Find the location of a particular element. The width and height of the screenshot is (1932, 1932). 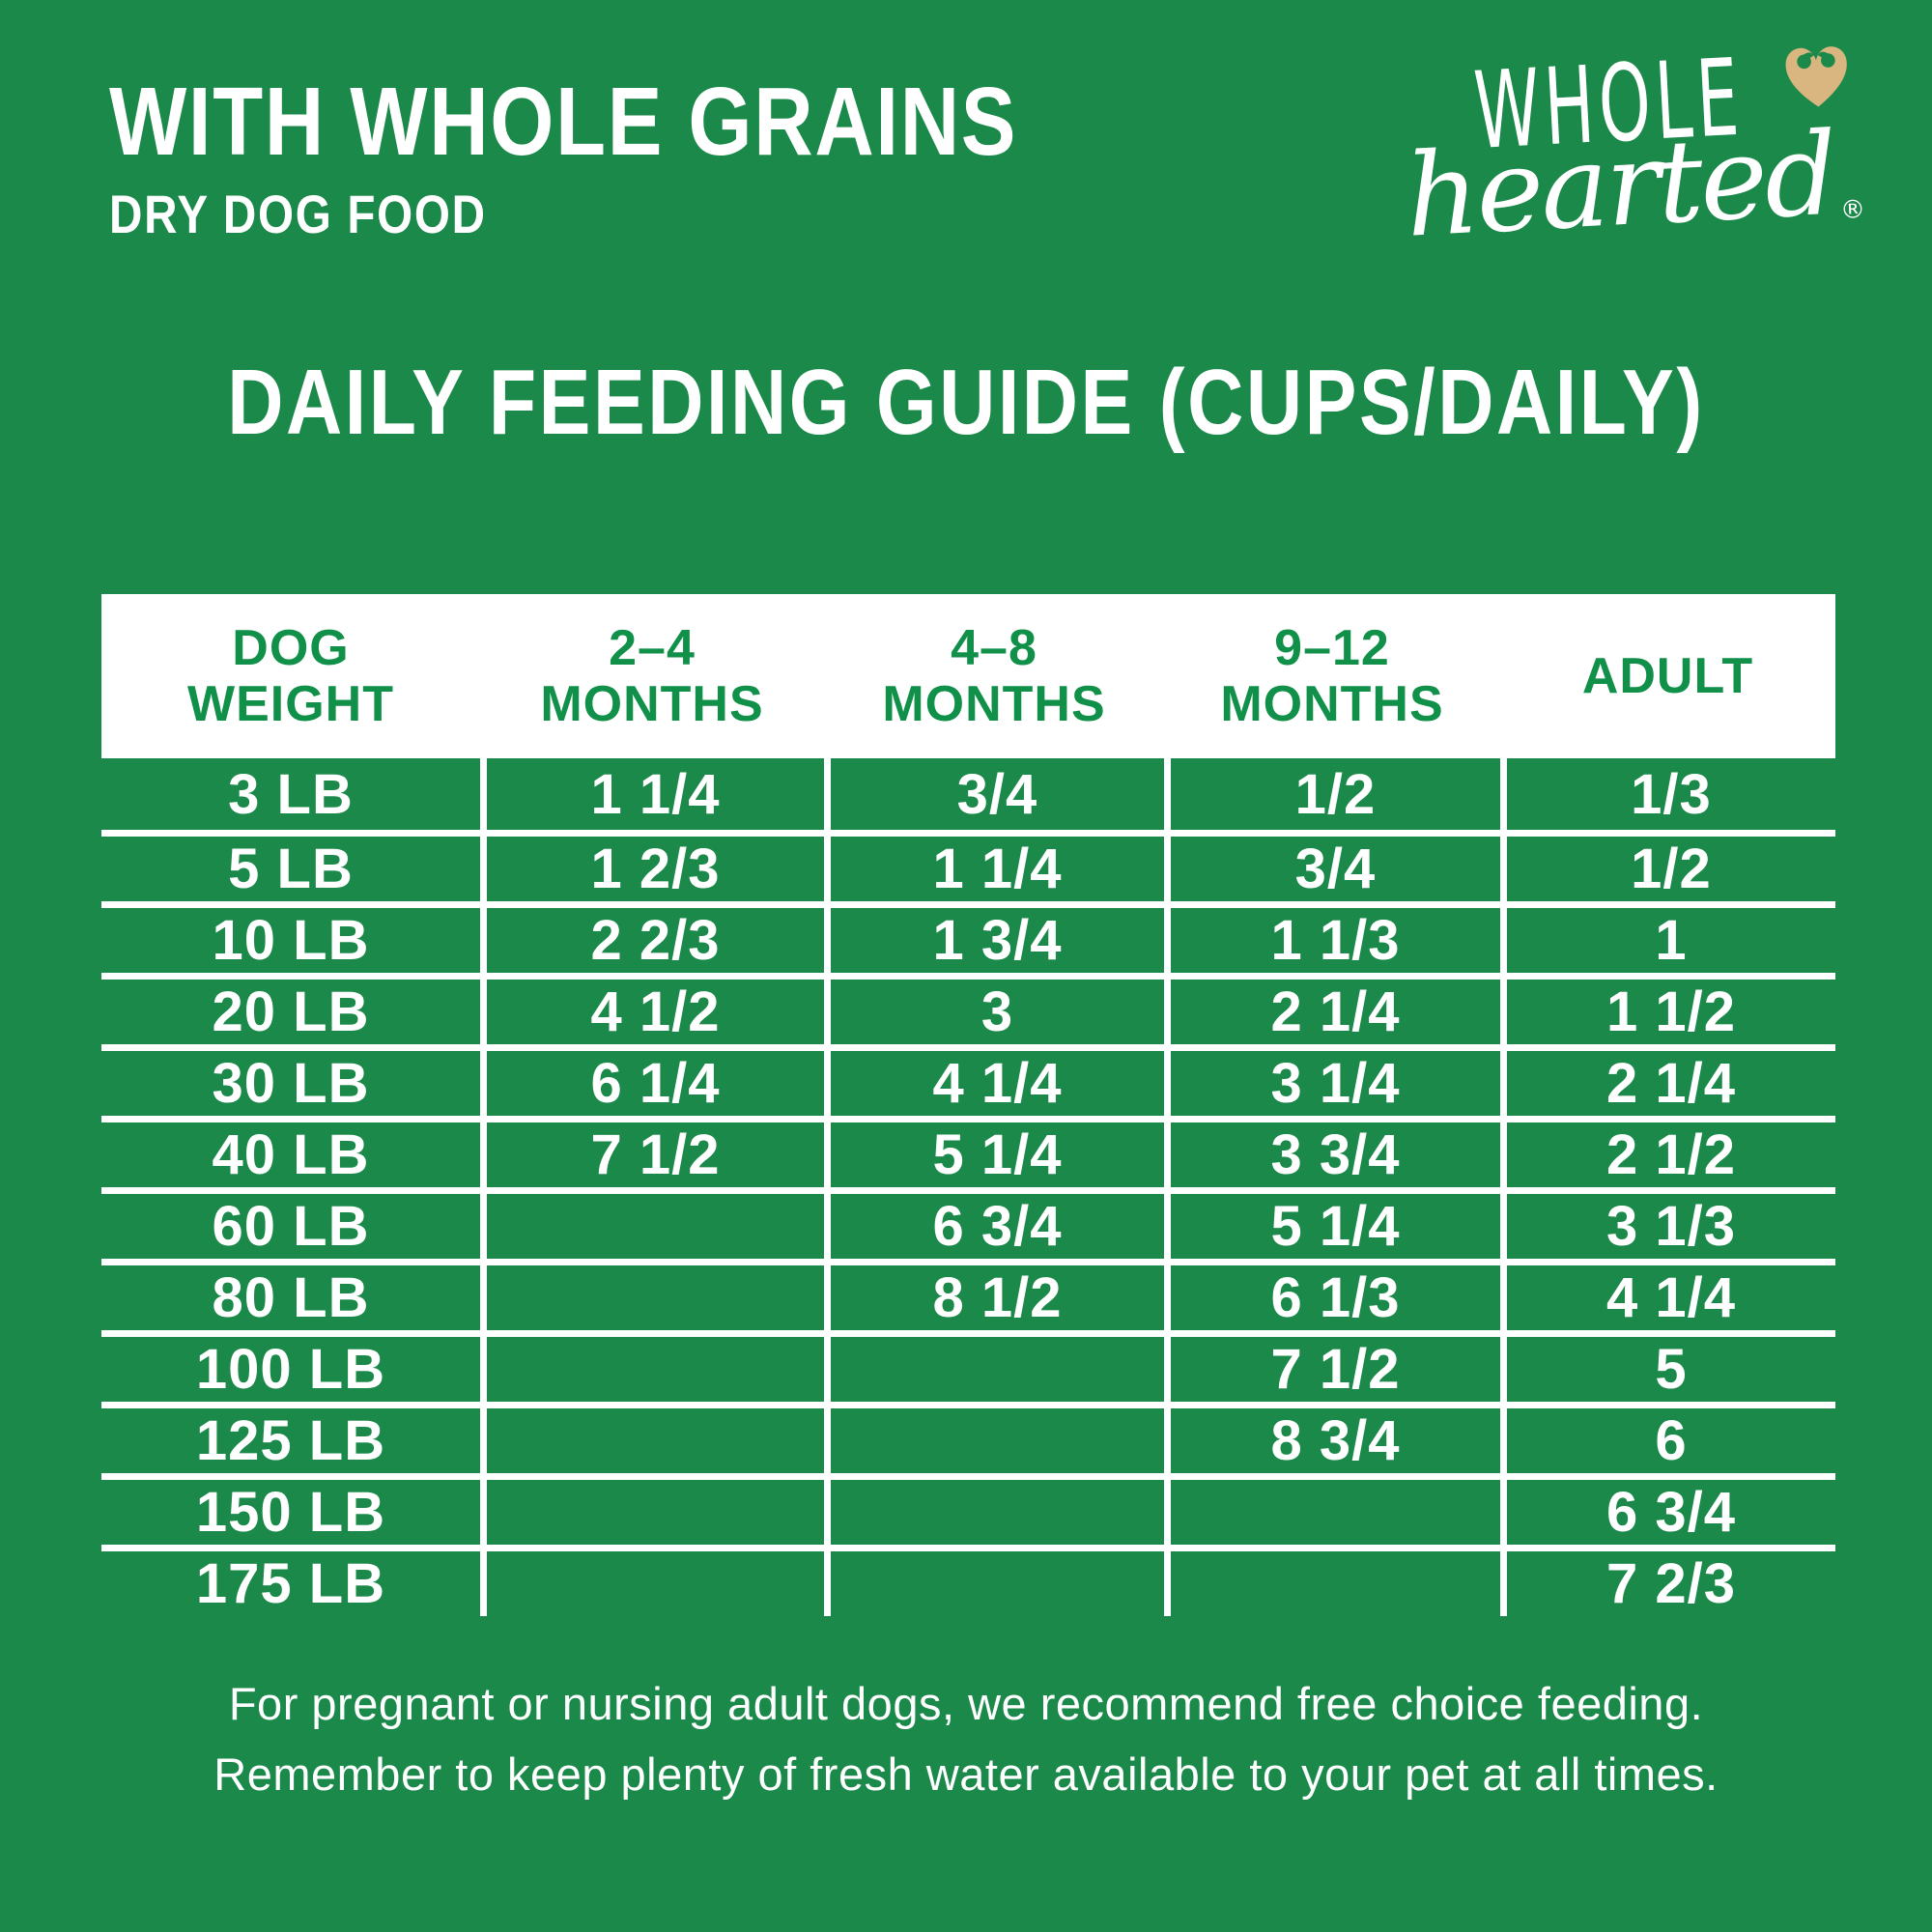

column-header-line: 2–4 is located at coordinates (652, 647).